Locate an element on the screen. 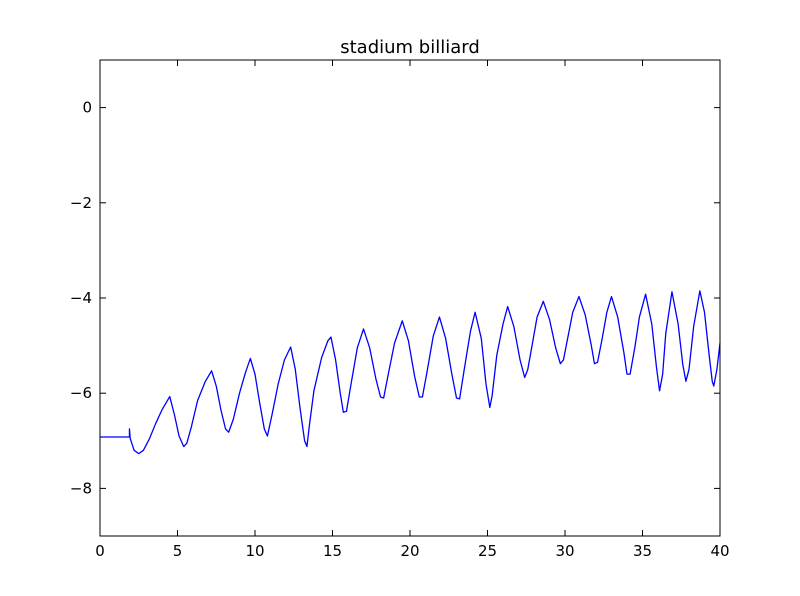  x-tick-label: 20 is located at coordinates (409, 551).